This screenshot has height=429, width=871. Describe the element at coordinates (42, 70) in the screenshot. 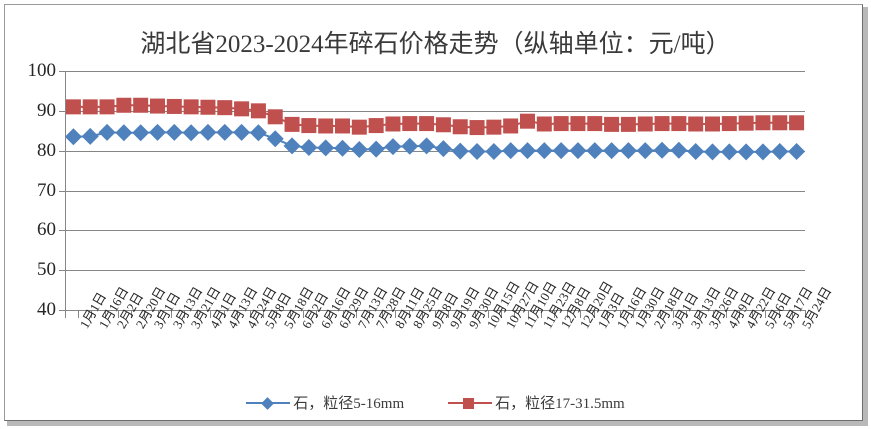

I see `y-axis-tick-label: 100` at that location.